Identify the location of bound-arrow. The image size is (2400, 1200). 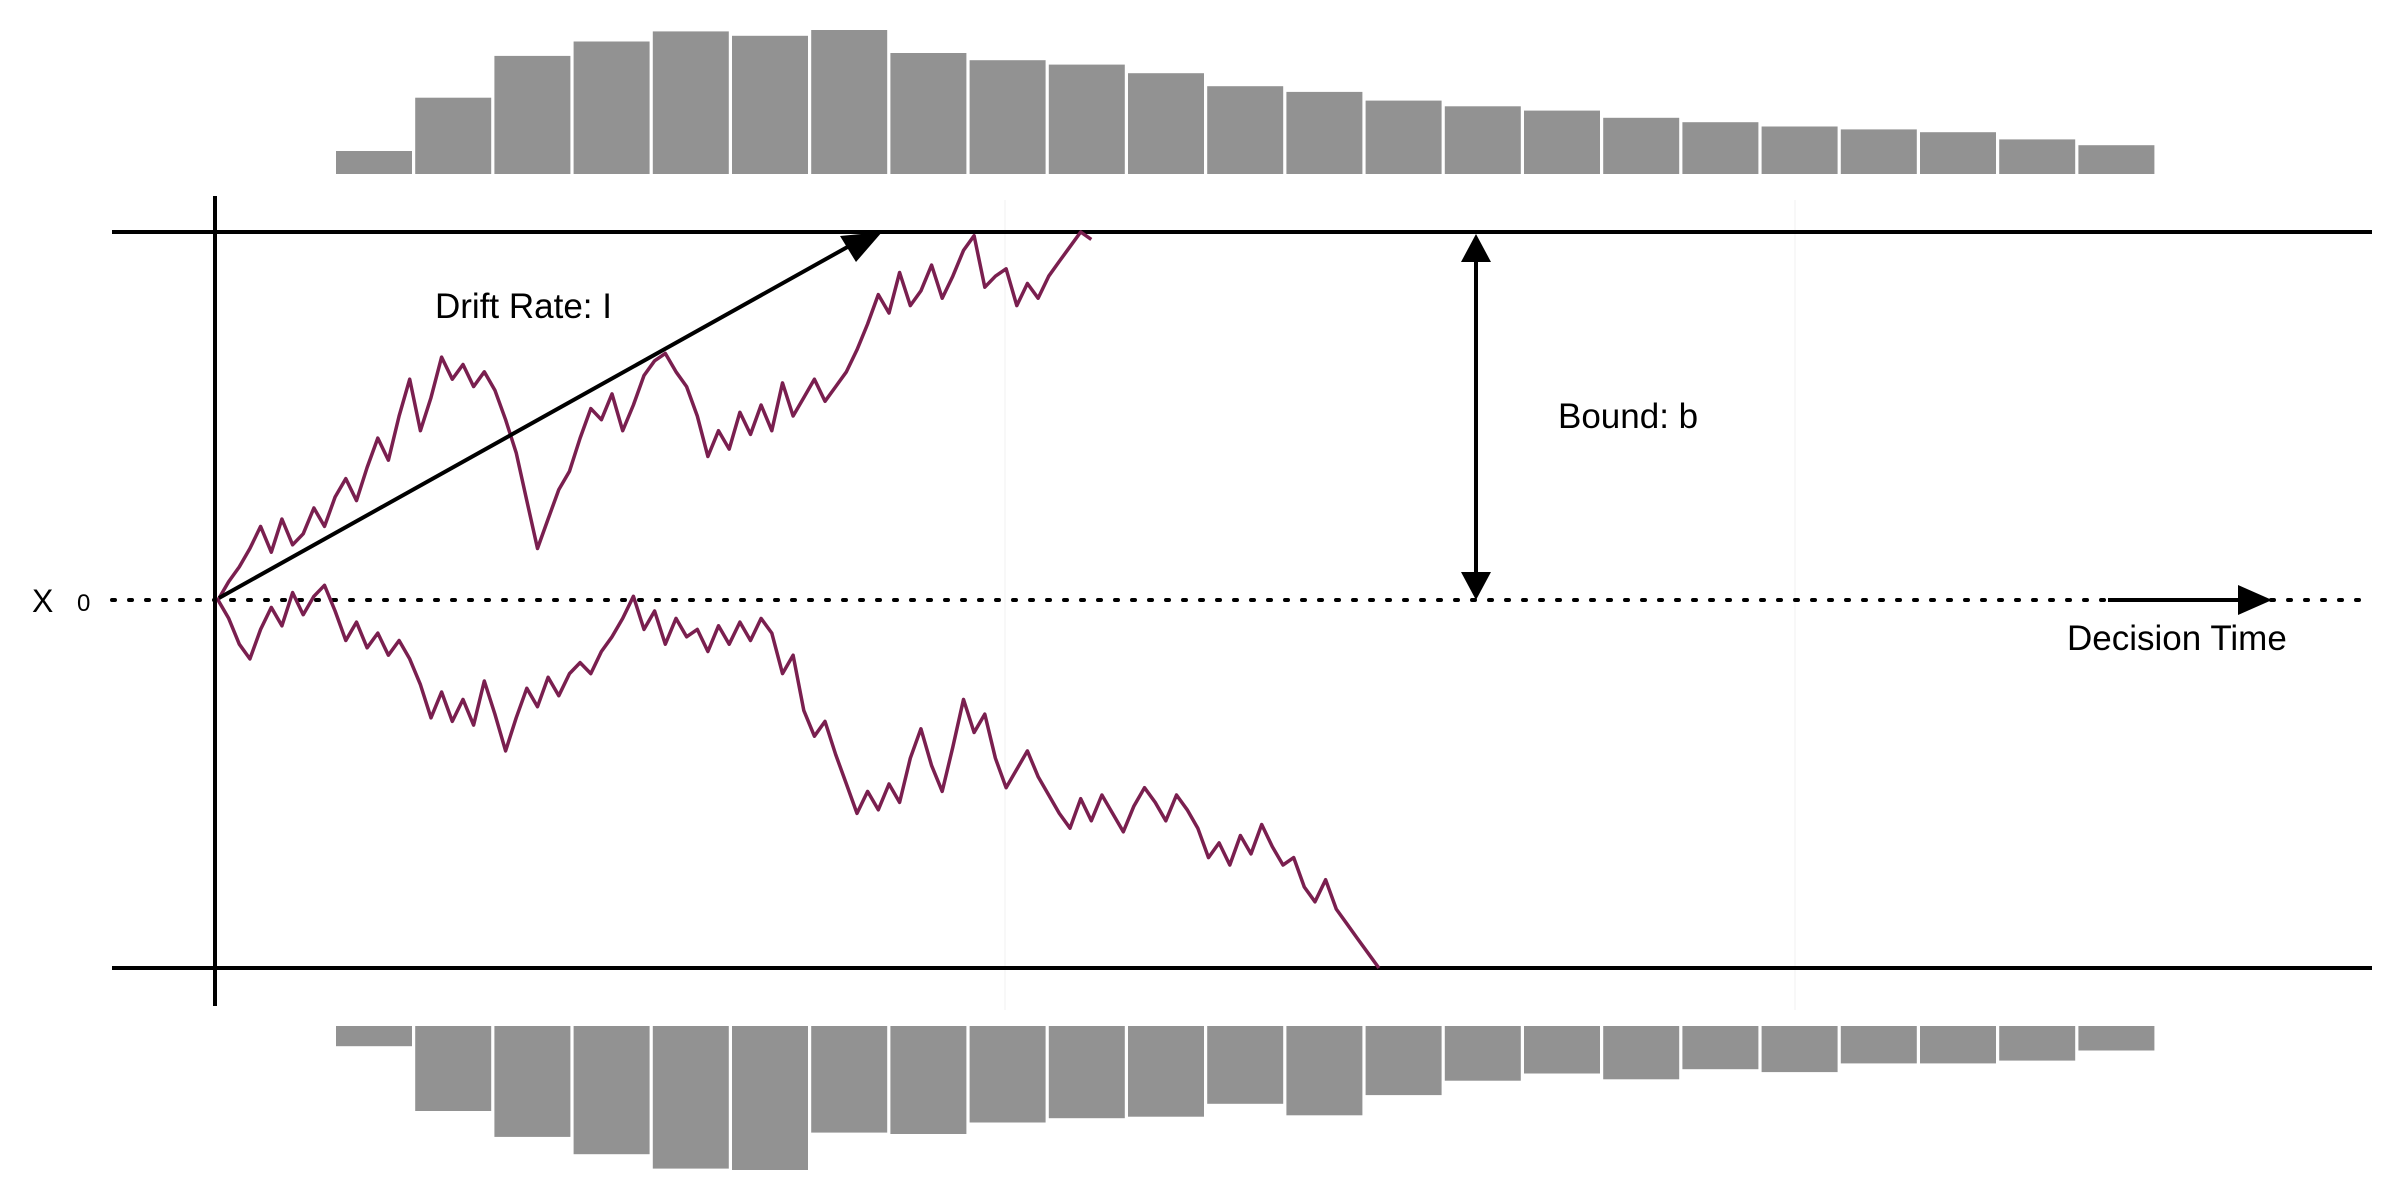
(1476, 417).